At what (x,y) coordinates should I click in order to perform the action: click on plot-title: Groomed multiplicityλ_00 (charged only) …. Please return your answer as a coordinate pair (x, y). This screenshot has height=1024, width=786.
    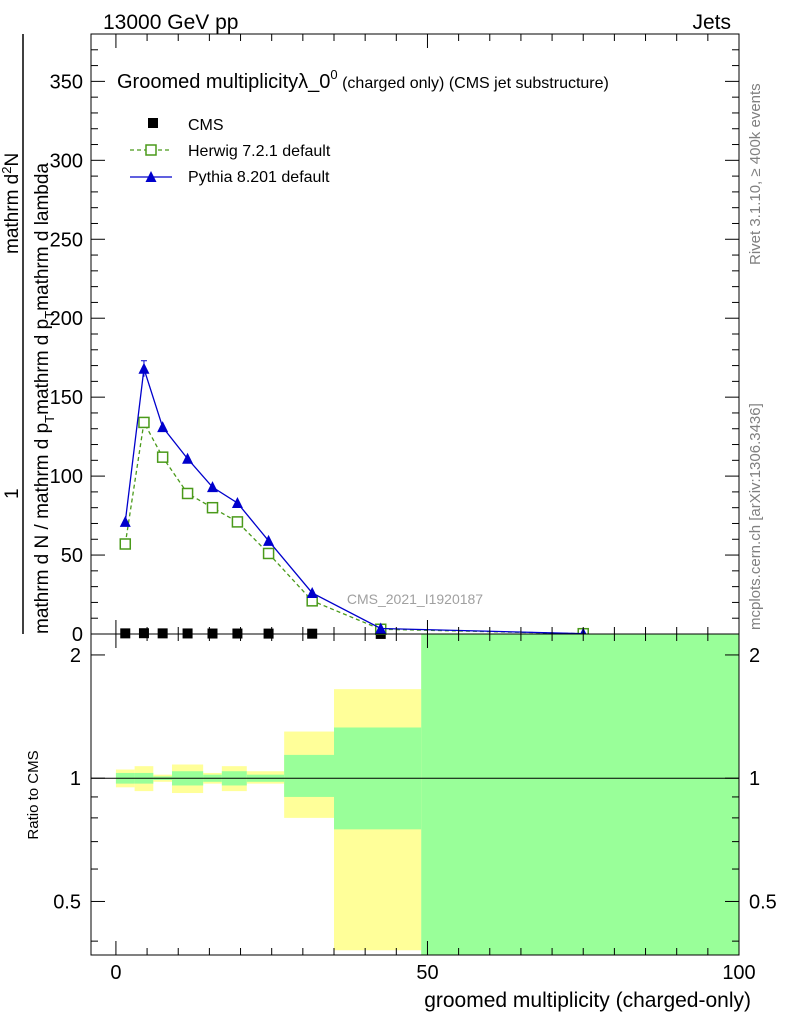
    Looking at the image, I should click on (363, 80).